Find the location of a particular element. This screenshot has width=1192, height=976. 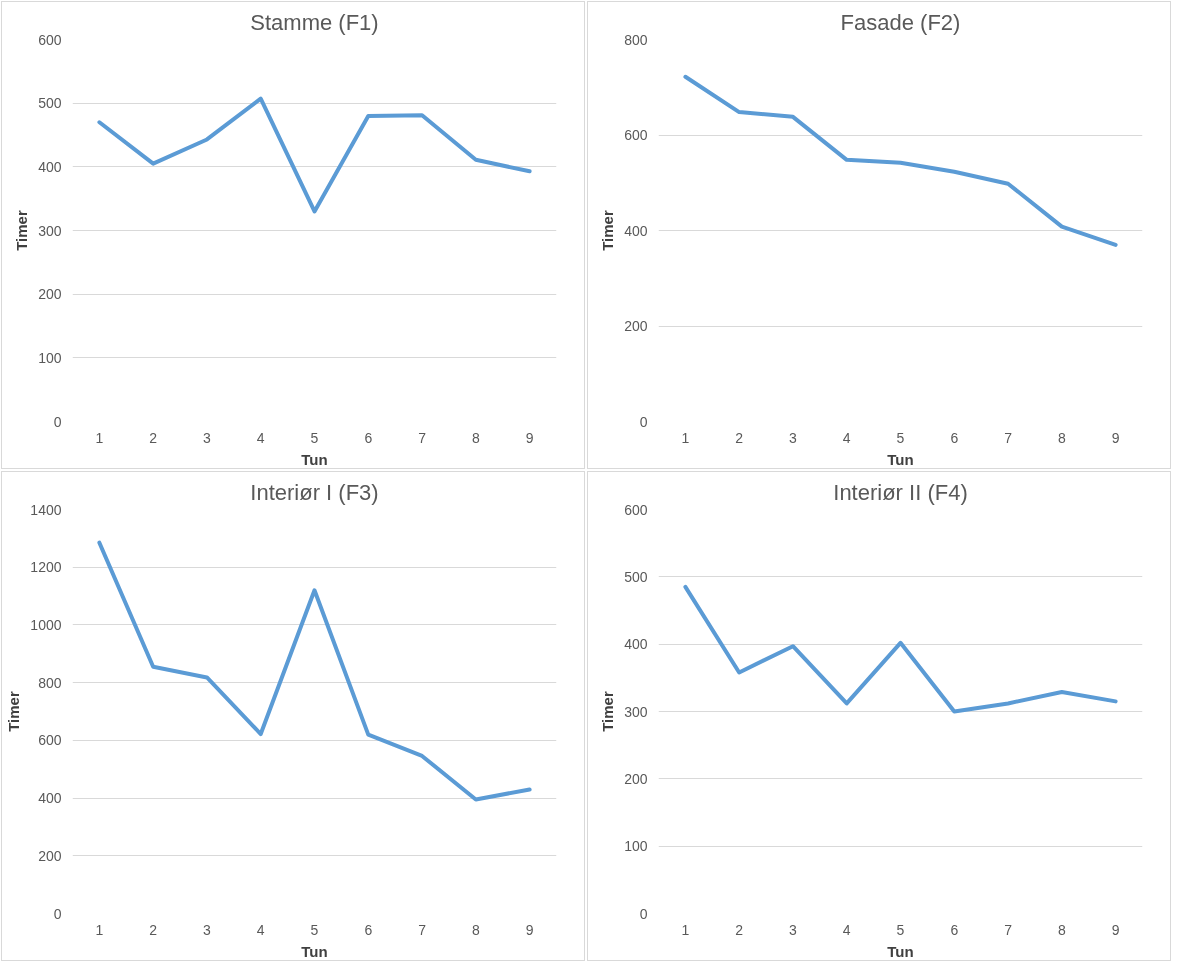

y-tick-label: 1200 is located at coordinates (46, 567).